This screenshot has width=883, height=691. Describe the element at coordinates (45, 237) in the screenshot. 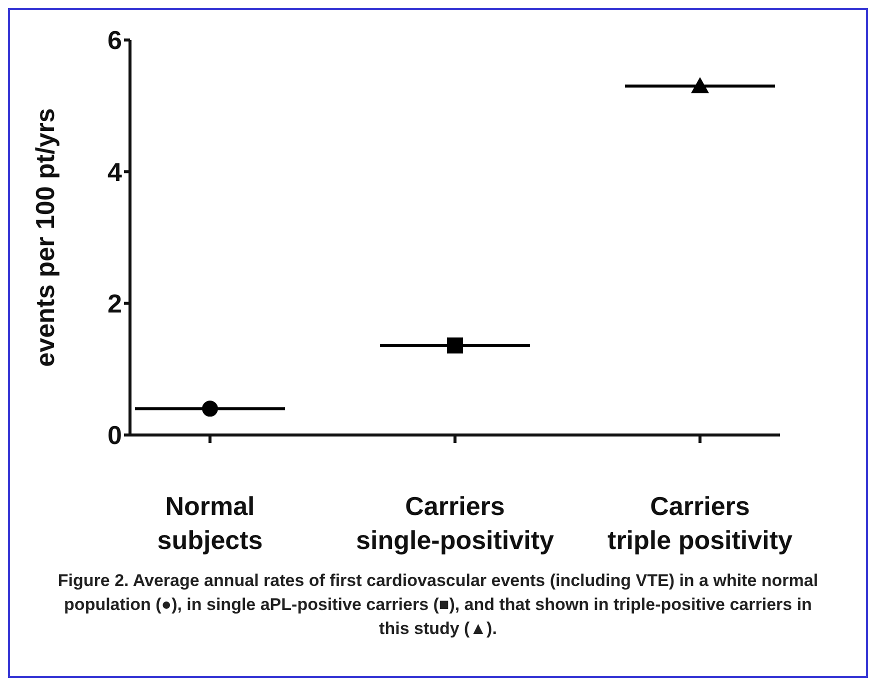

I see `y-axis-title: events per 100 pt/yrs` at that location.